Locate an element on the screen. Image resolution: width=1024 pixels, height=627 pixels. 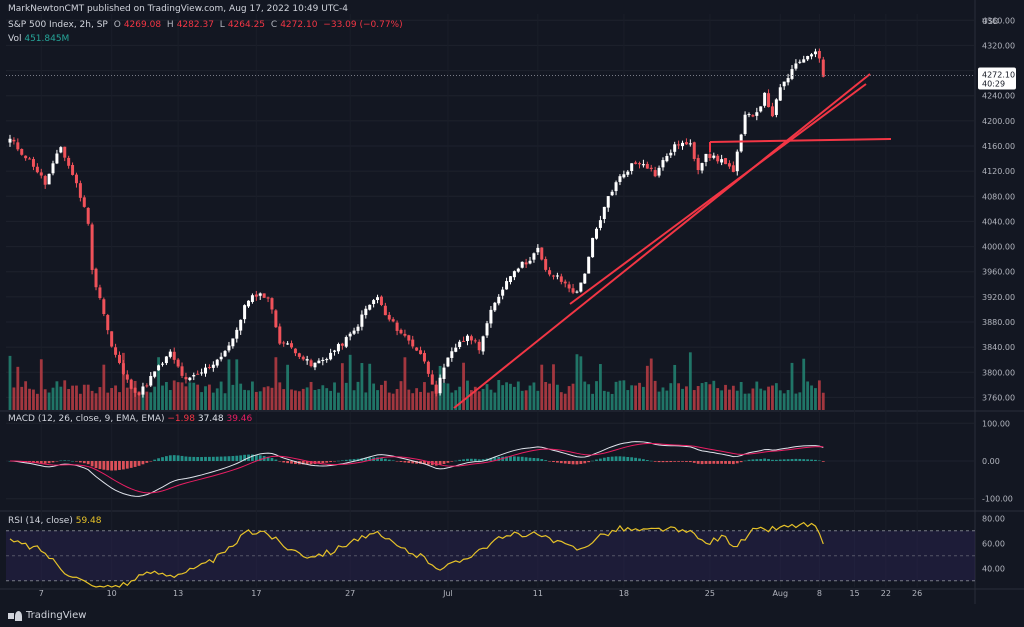
time-tick-label: 7 is located at coordinates (41, 593).